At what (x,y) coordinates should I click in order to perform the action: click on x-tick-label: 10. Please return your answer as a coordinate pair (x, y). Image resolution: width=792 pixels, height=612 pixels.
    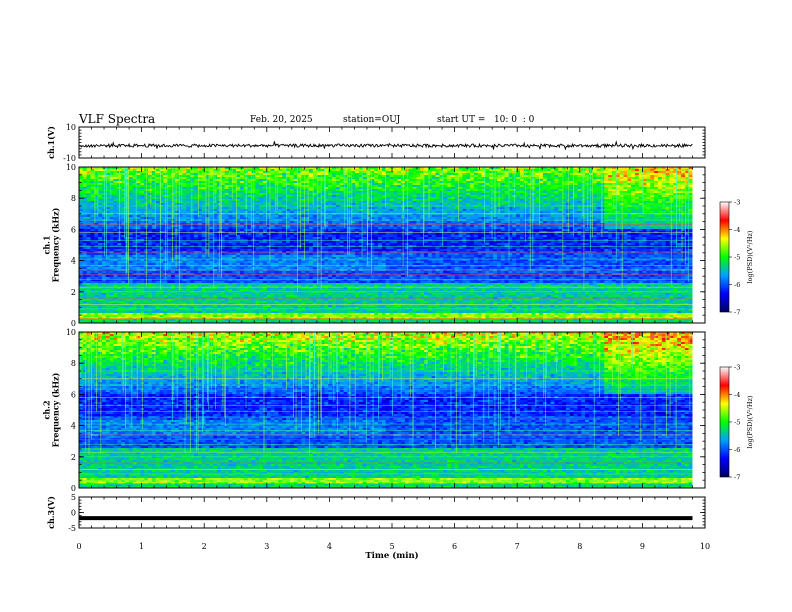
    Looking at the image, I should click on (705, 546).